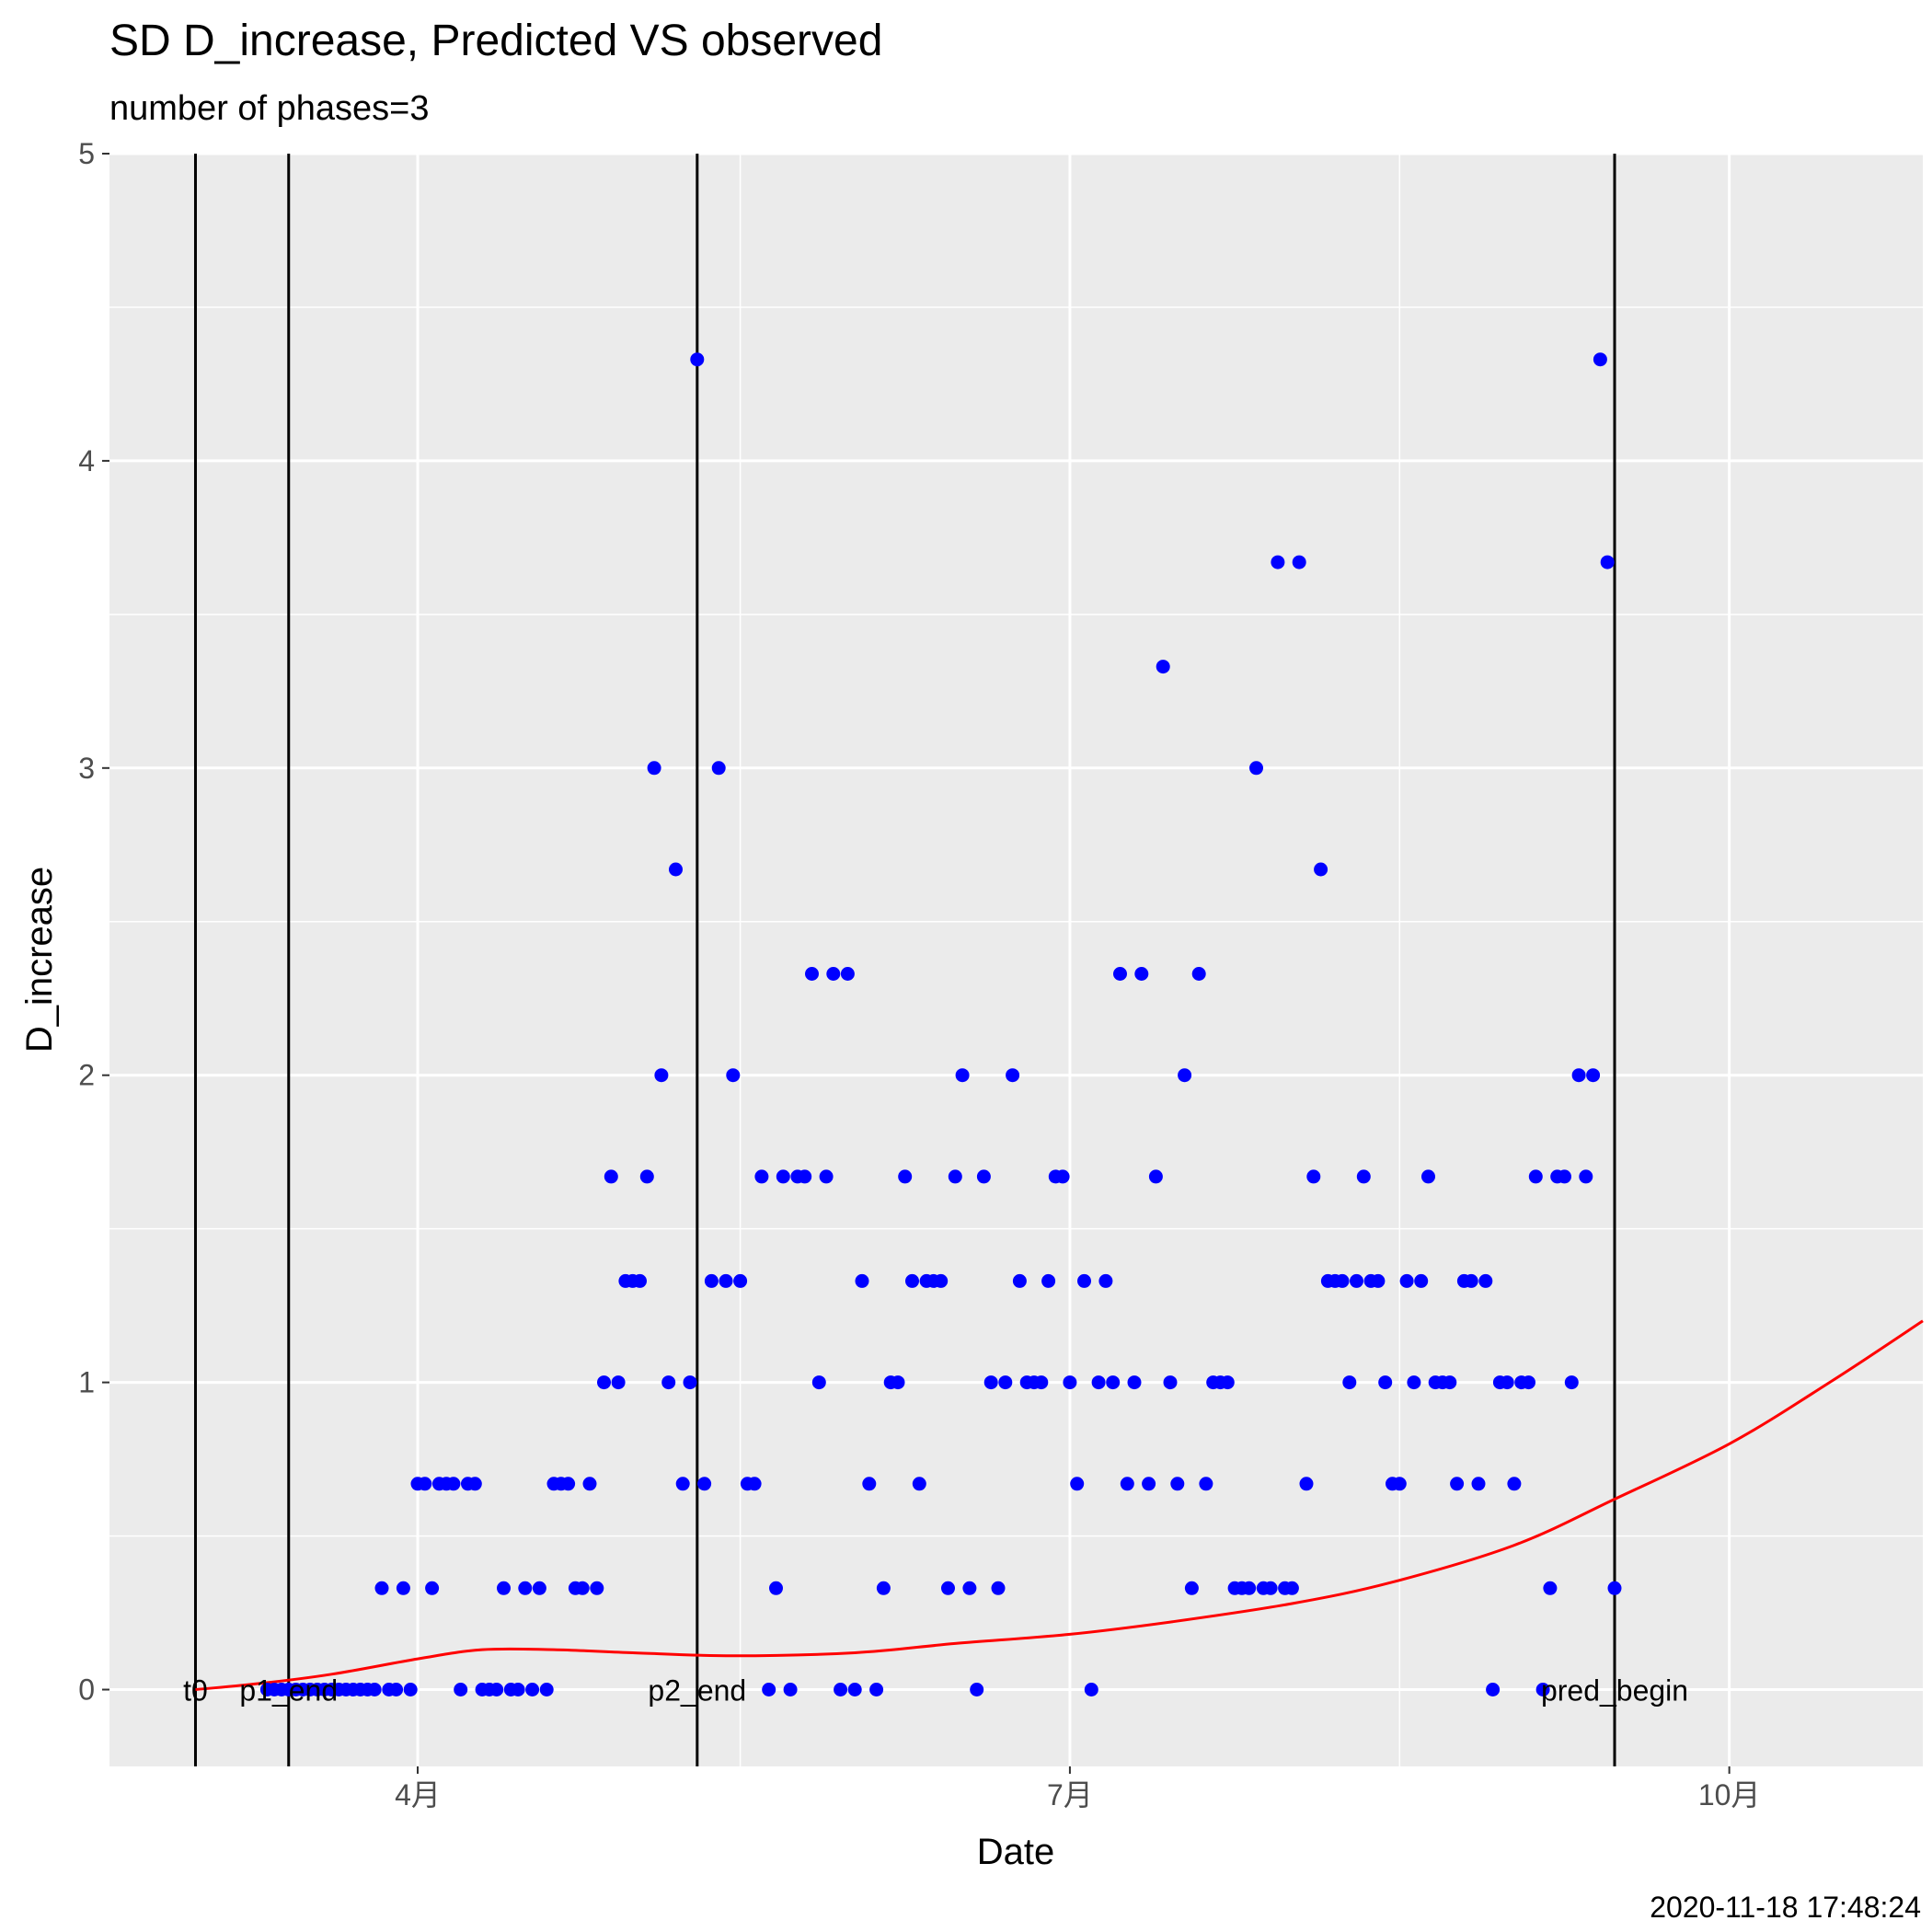  I want to click on y-axis-title: D_increase, so click(39, 959).